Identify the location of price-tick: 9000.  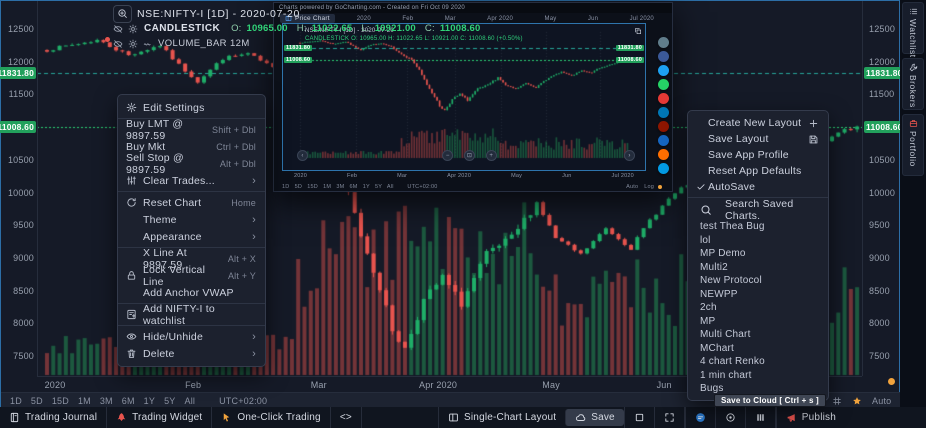
(23, 257).